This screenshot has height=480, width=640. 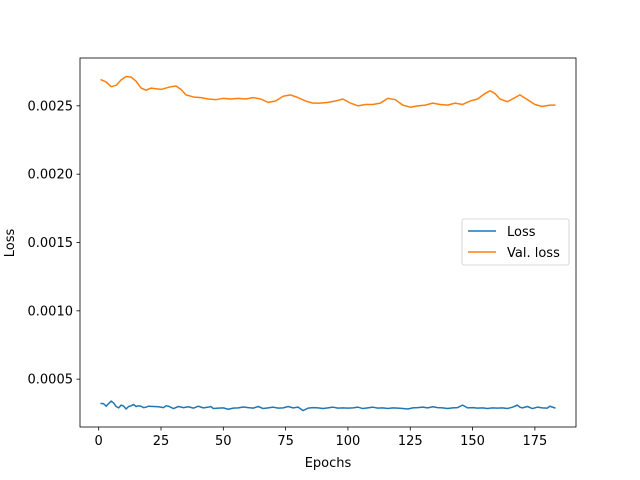 What do you see at coordinates (51, 243) in the screenshot?
I see `y-tick-label: 0.0015` at bounding box center [51, 243].